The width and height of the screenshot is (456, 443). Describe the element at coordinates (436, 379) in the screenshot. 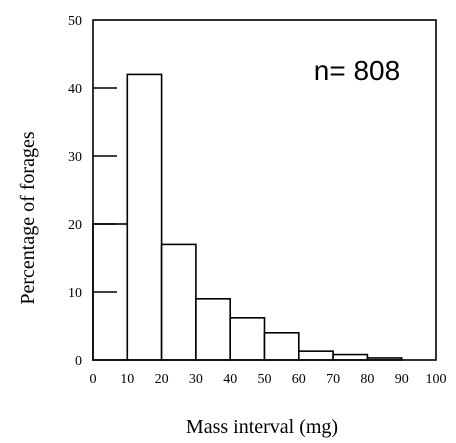

I see `x-tick-label: 100` at that location.